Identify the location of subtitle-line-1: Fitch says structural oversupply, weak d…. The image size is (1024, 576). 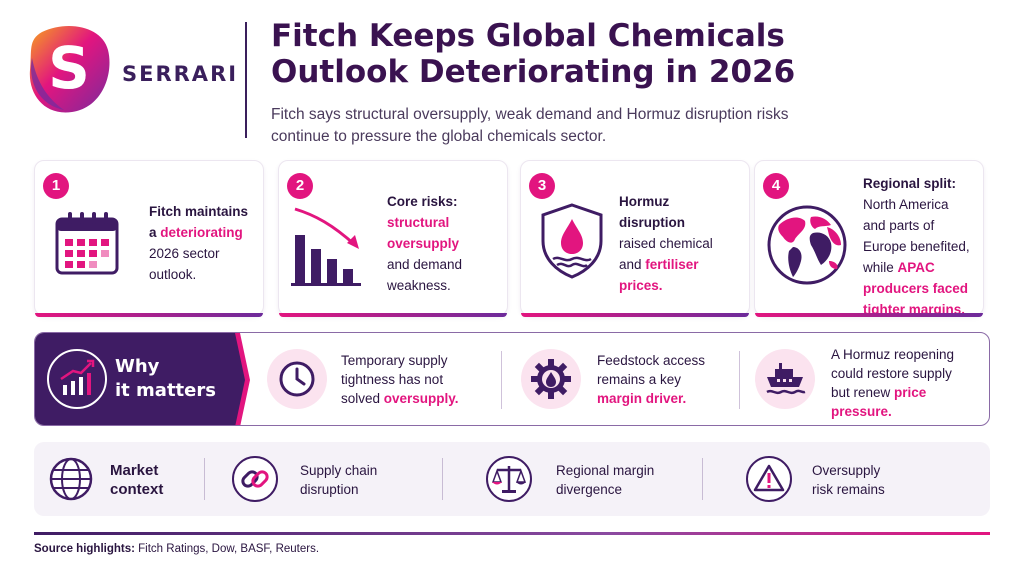
(530, 114).